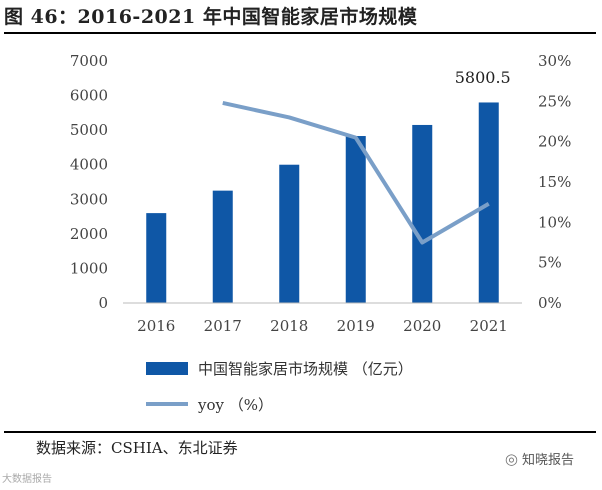 This screenshot has width=602, height=490. I want to click on bar-2020, so click(422, 213).